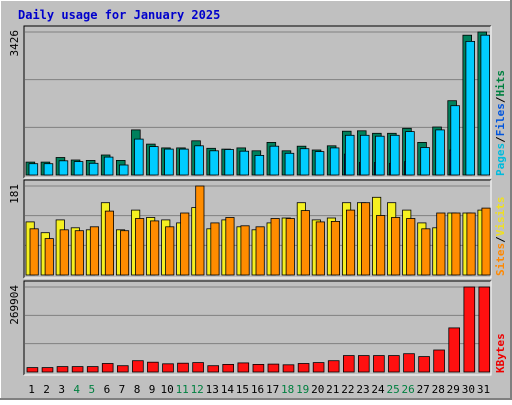  Describe the element at coordinates (14, 305) in the screenshot. I see `y-max-label: 269904` at that location.